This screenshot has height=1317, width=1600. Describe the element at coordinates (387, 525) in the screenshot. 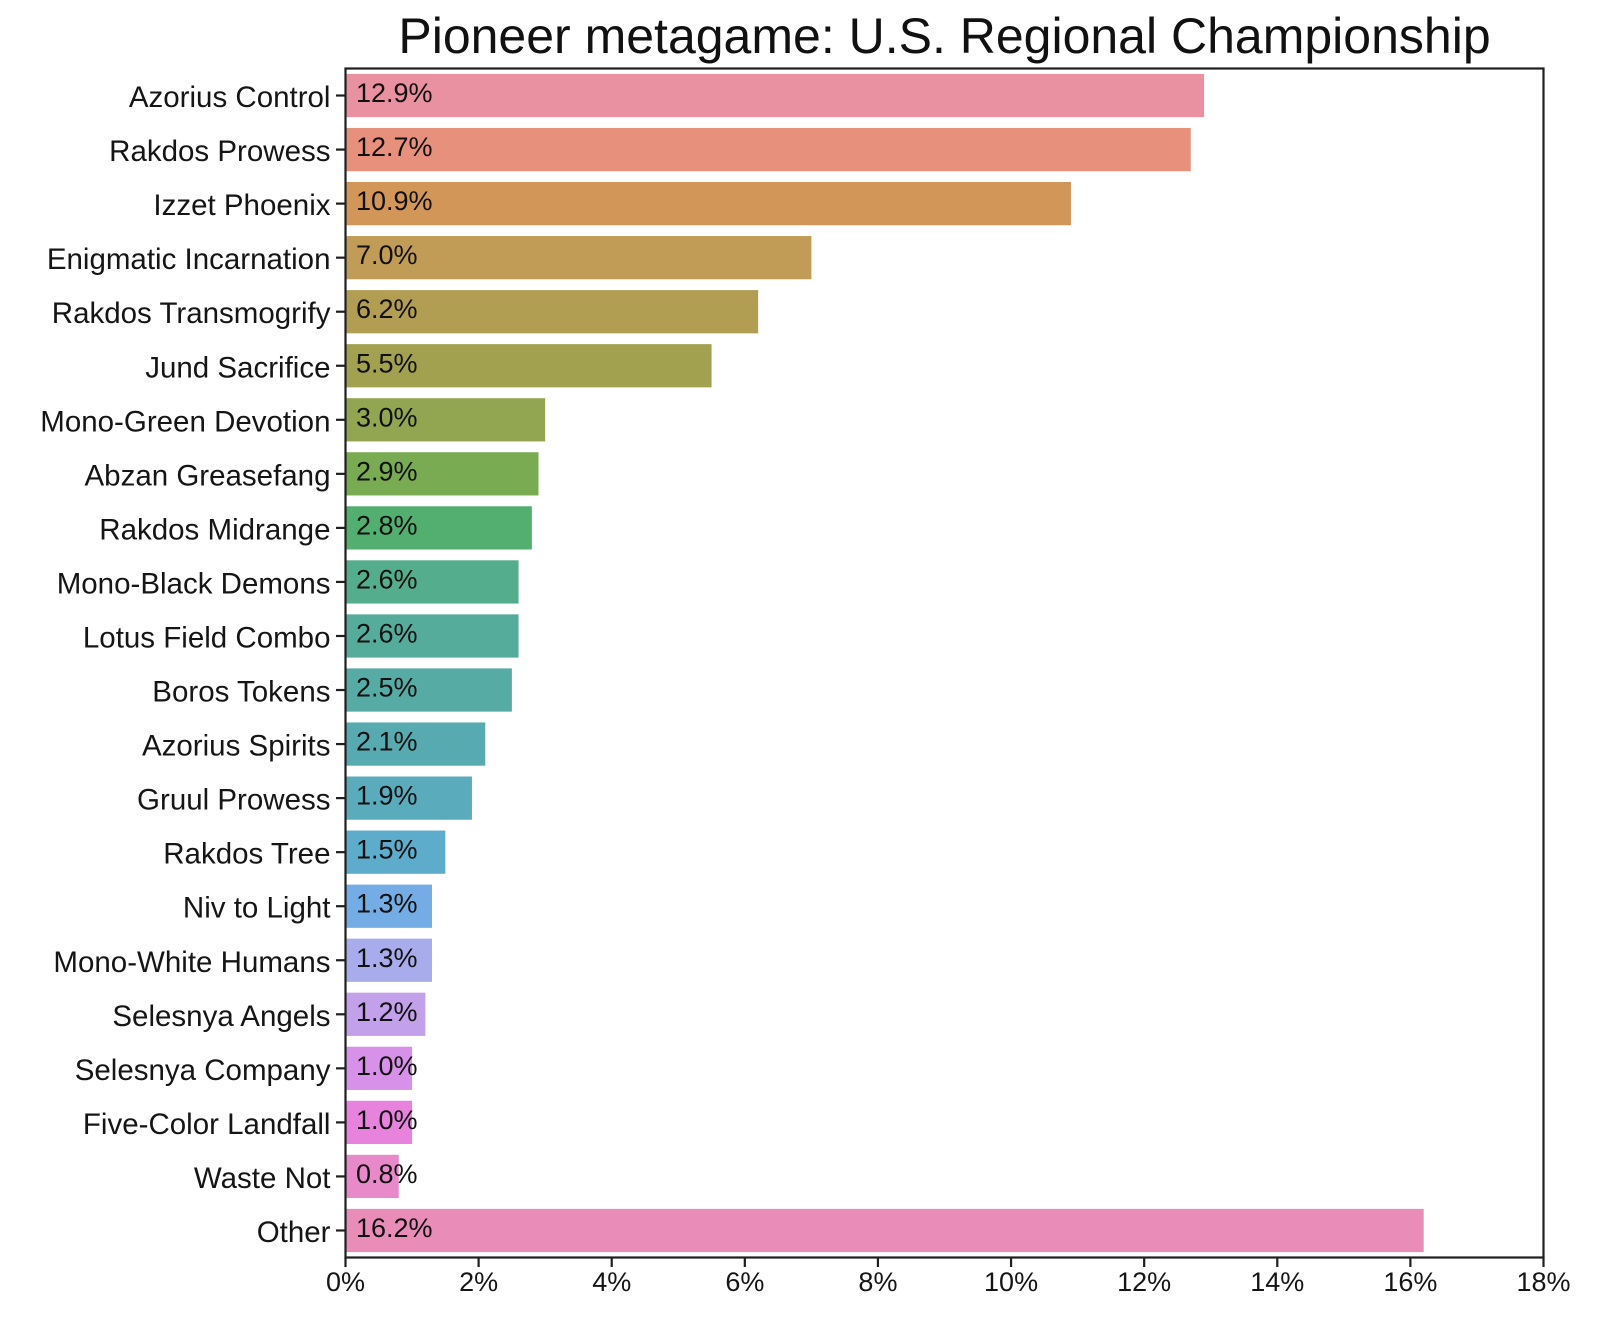

I see `svg-text: 2.8%` at that location.